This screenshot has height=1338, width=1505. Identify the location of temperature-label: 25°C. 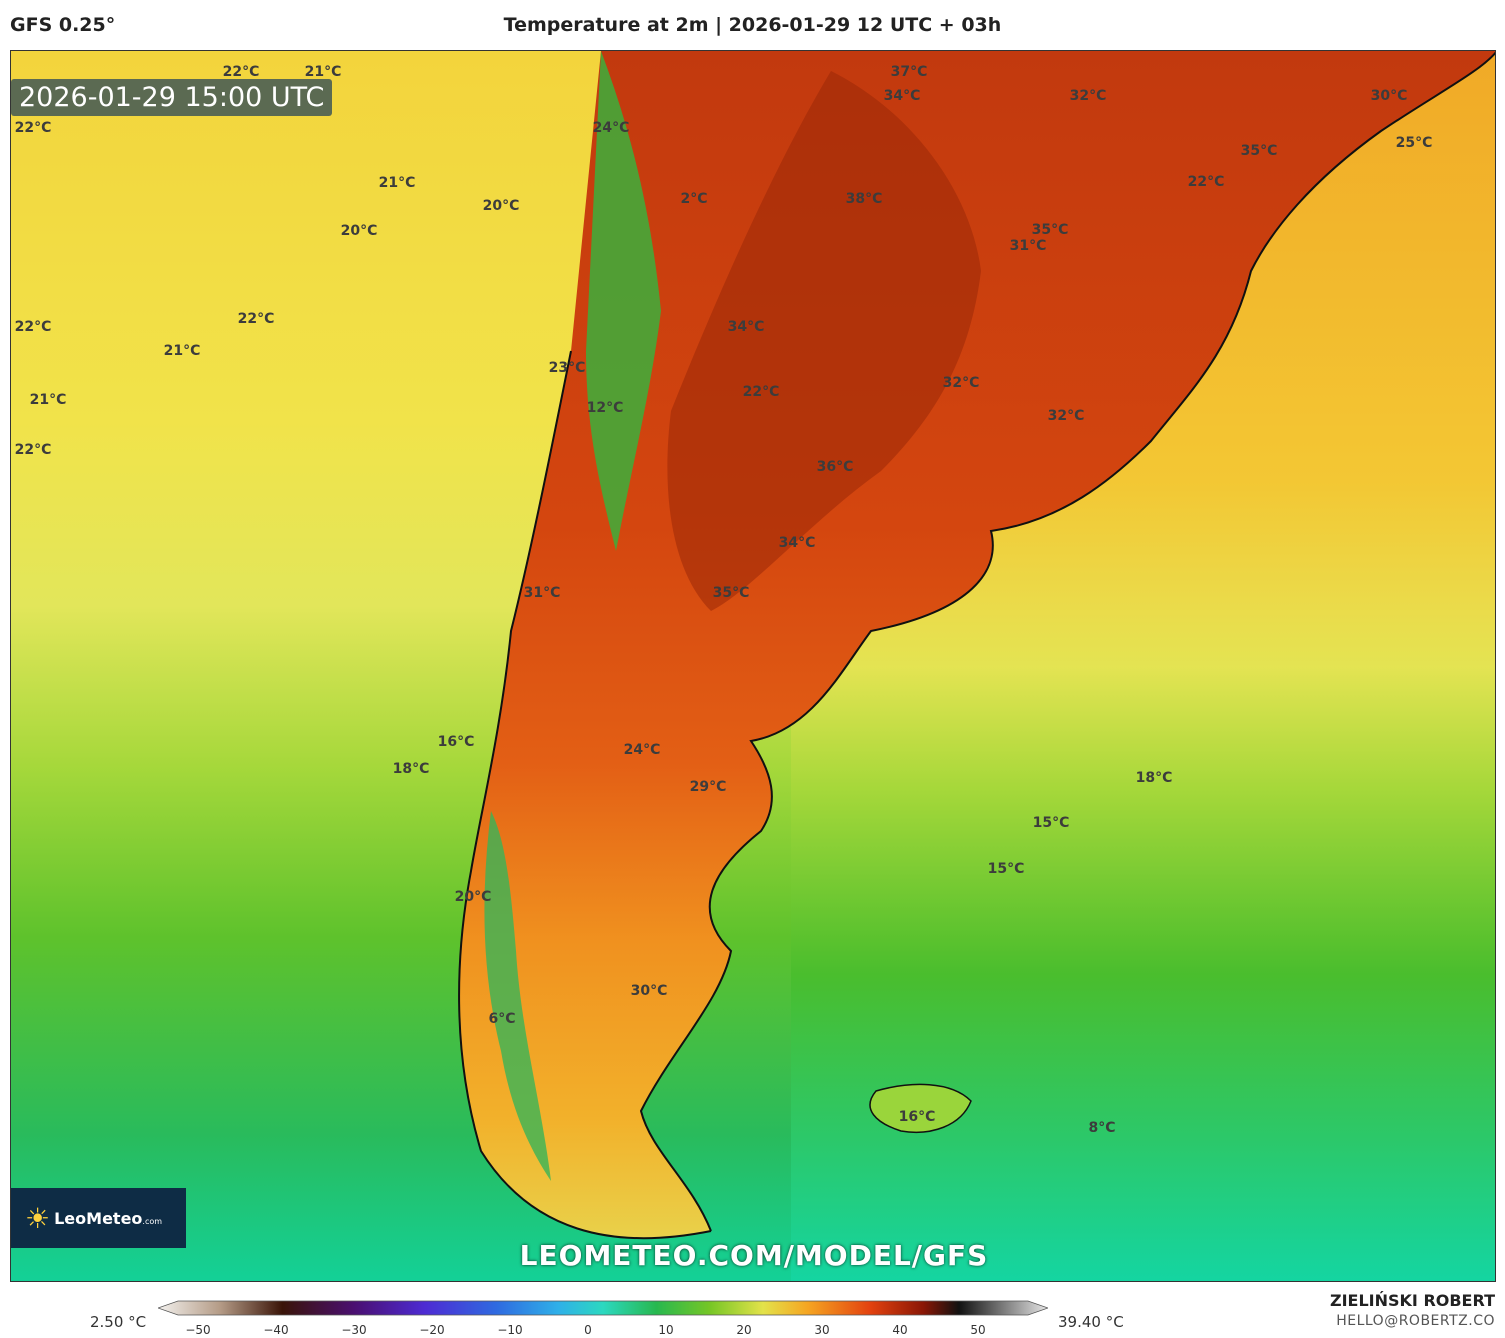
(1414, 143).